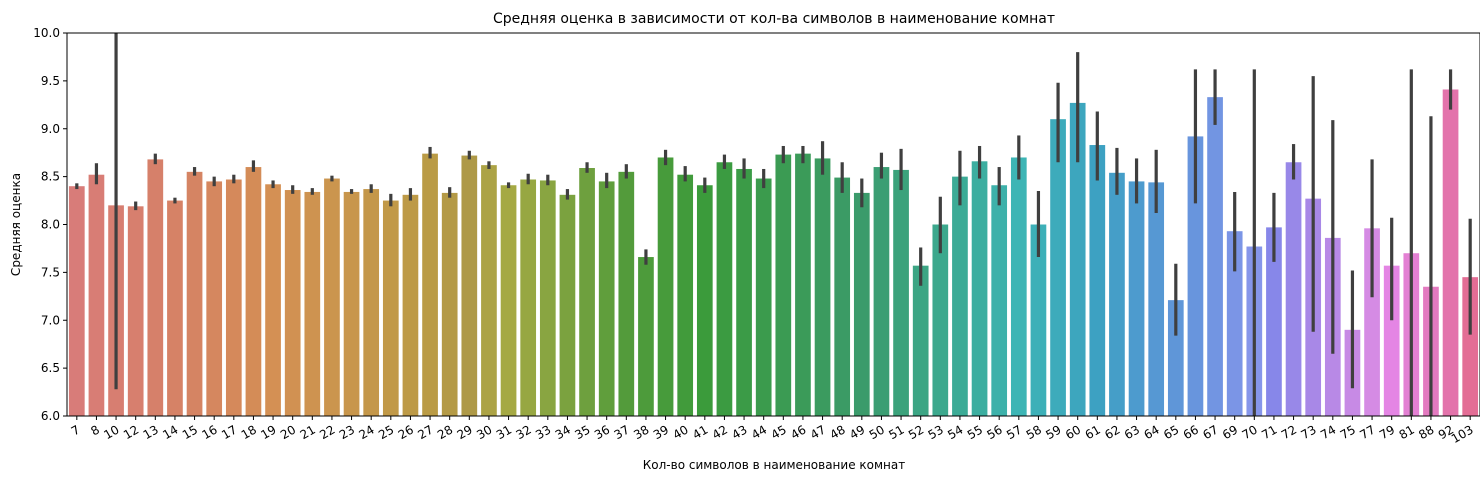 This screenshot has height=481, width=1480. Describe the element at coordinates (523, 432) in the screenshot. I see `x-tick-label-32: 32` at that location.